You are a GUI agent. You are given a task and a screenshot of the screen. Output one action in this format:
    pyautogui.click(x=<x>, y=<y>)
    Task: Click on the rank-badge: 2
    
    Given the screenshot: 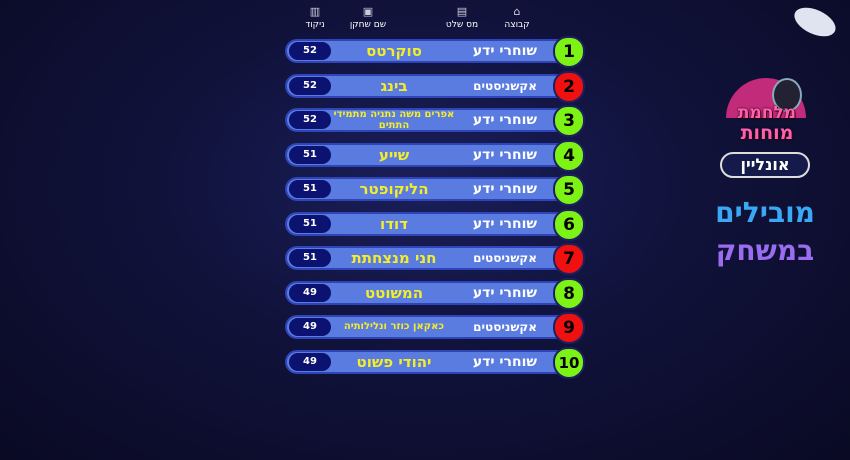 What is the action you would take?
    pyautogui.click(x=569, y=86)
    